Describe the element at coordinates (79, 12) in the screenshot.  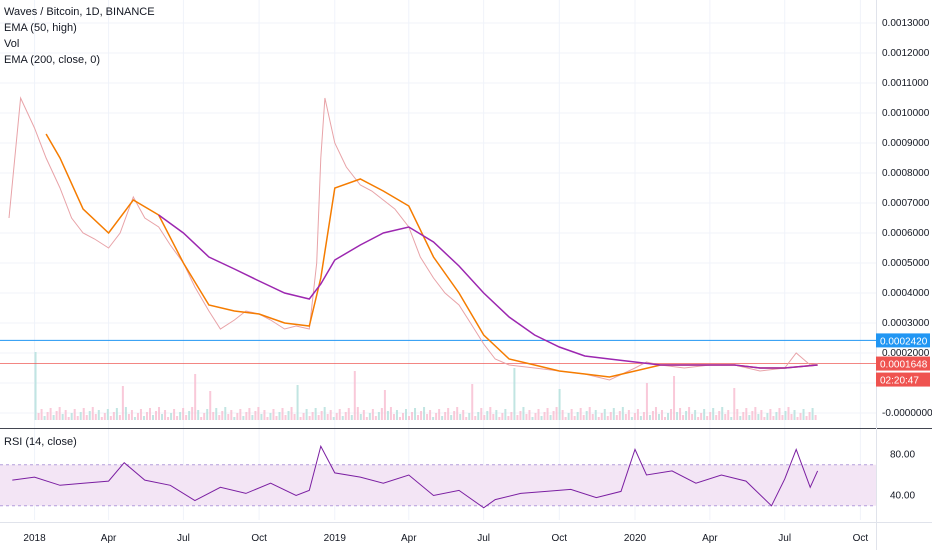
I see `legend-symbol: Waves / Bitcoin, 1D, BINANCE` at that location.